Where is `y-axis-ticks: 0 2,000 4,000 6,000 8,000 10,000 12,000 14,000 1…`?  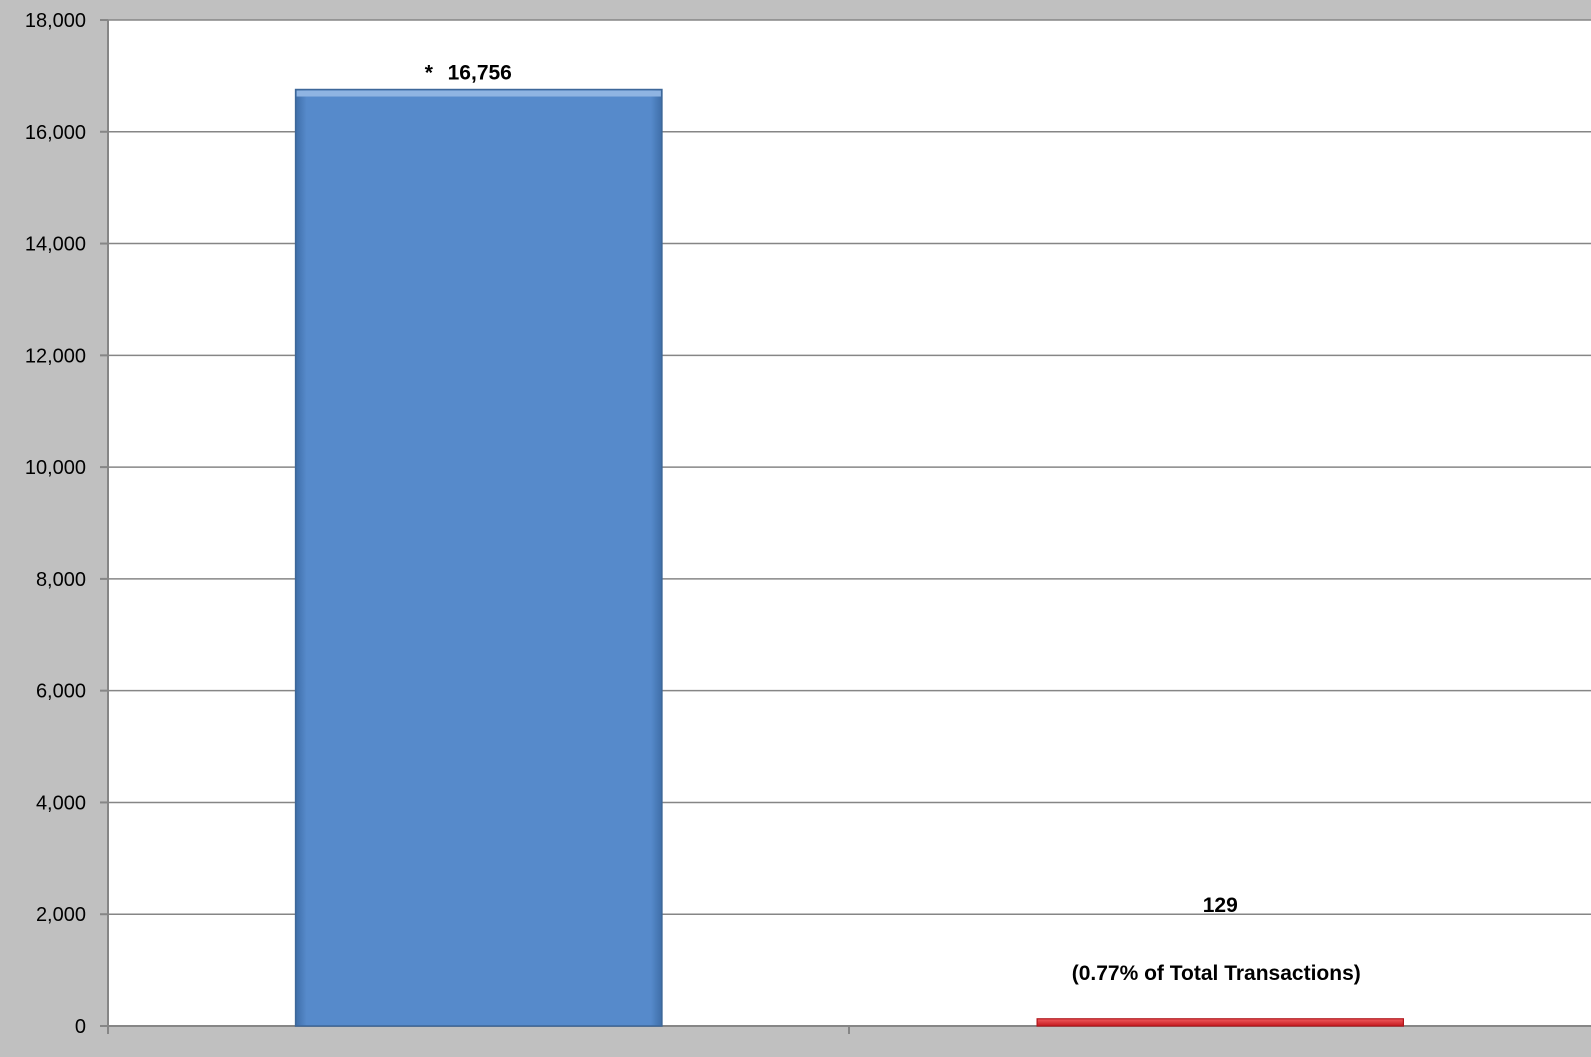 y-axis-ticks: 0 2,000 4,000 6,000 8,000 10,000 12,000 14,000 1… is located at coordinates (66, 524).